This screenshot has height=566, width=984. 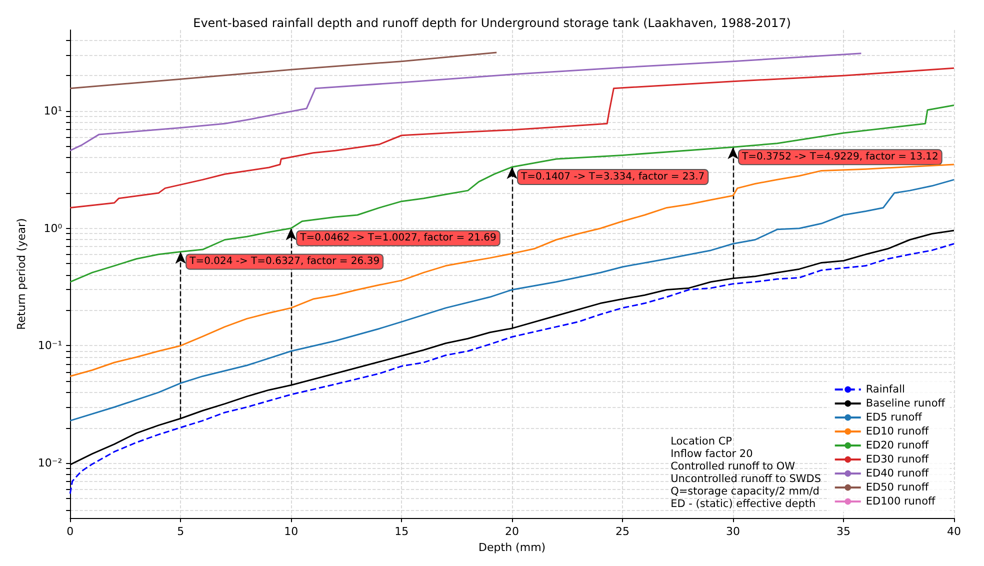 What do you see at coordinates (898, 474) in the screenshot?
I see `legend-label: ED40 runoff` at bounding box center [898, 474].